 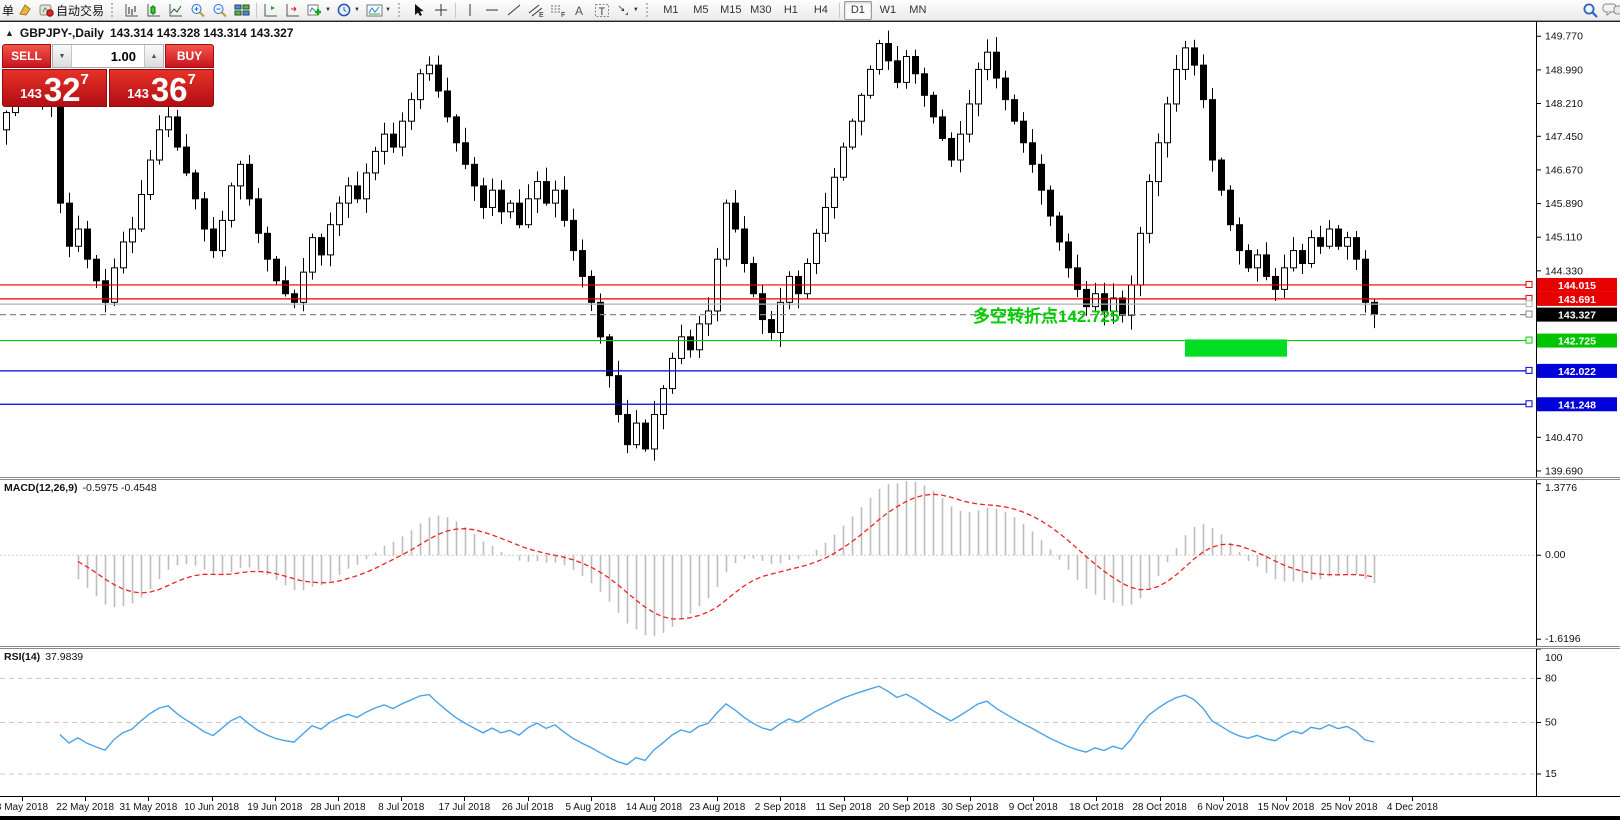 What do you see at coordinates (401, 807) in the screenshot?
I see `date-label: 8 Jul 2018` at bounding box center [401, 807].